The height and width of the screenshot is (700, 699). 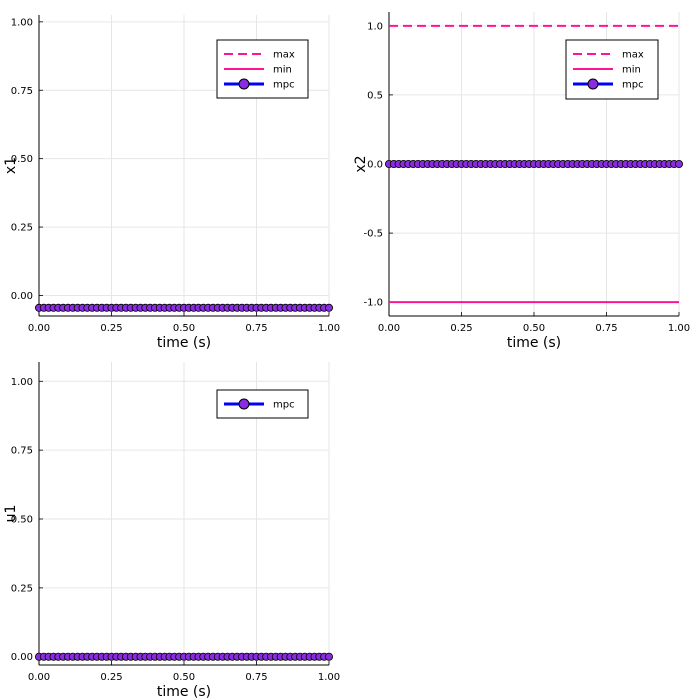 What do you see at coordinates (373, 234) in the screenshot?
I see `y-tick-label: -0.5` at bounding box center [373, 234].